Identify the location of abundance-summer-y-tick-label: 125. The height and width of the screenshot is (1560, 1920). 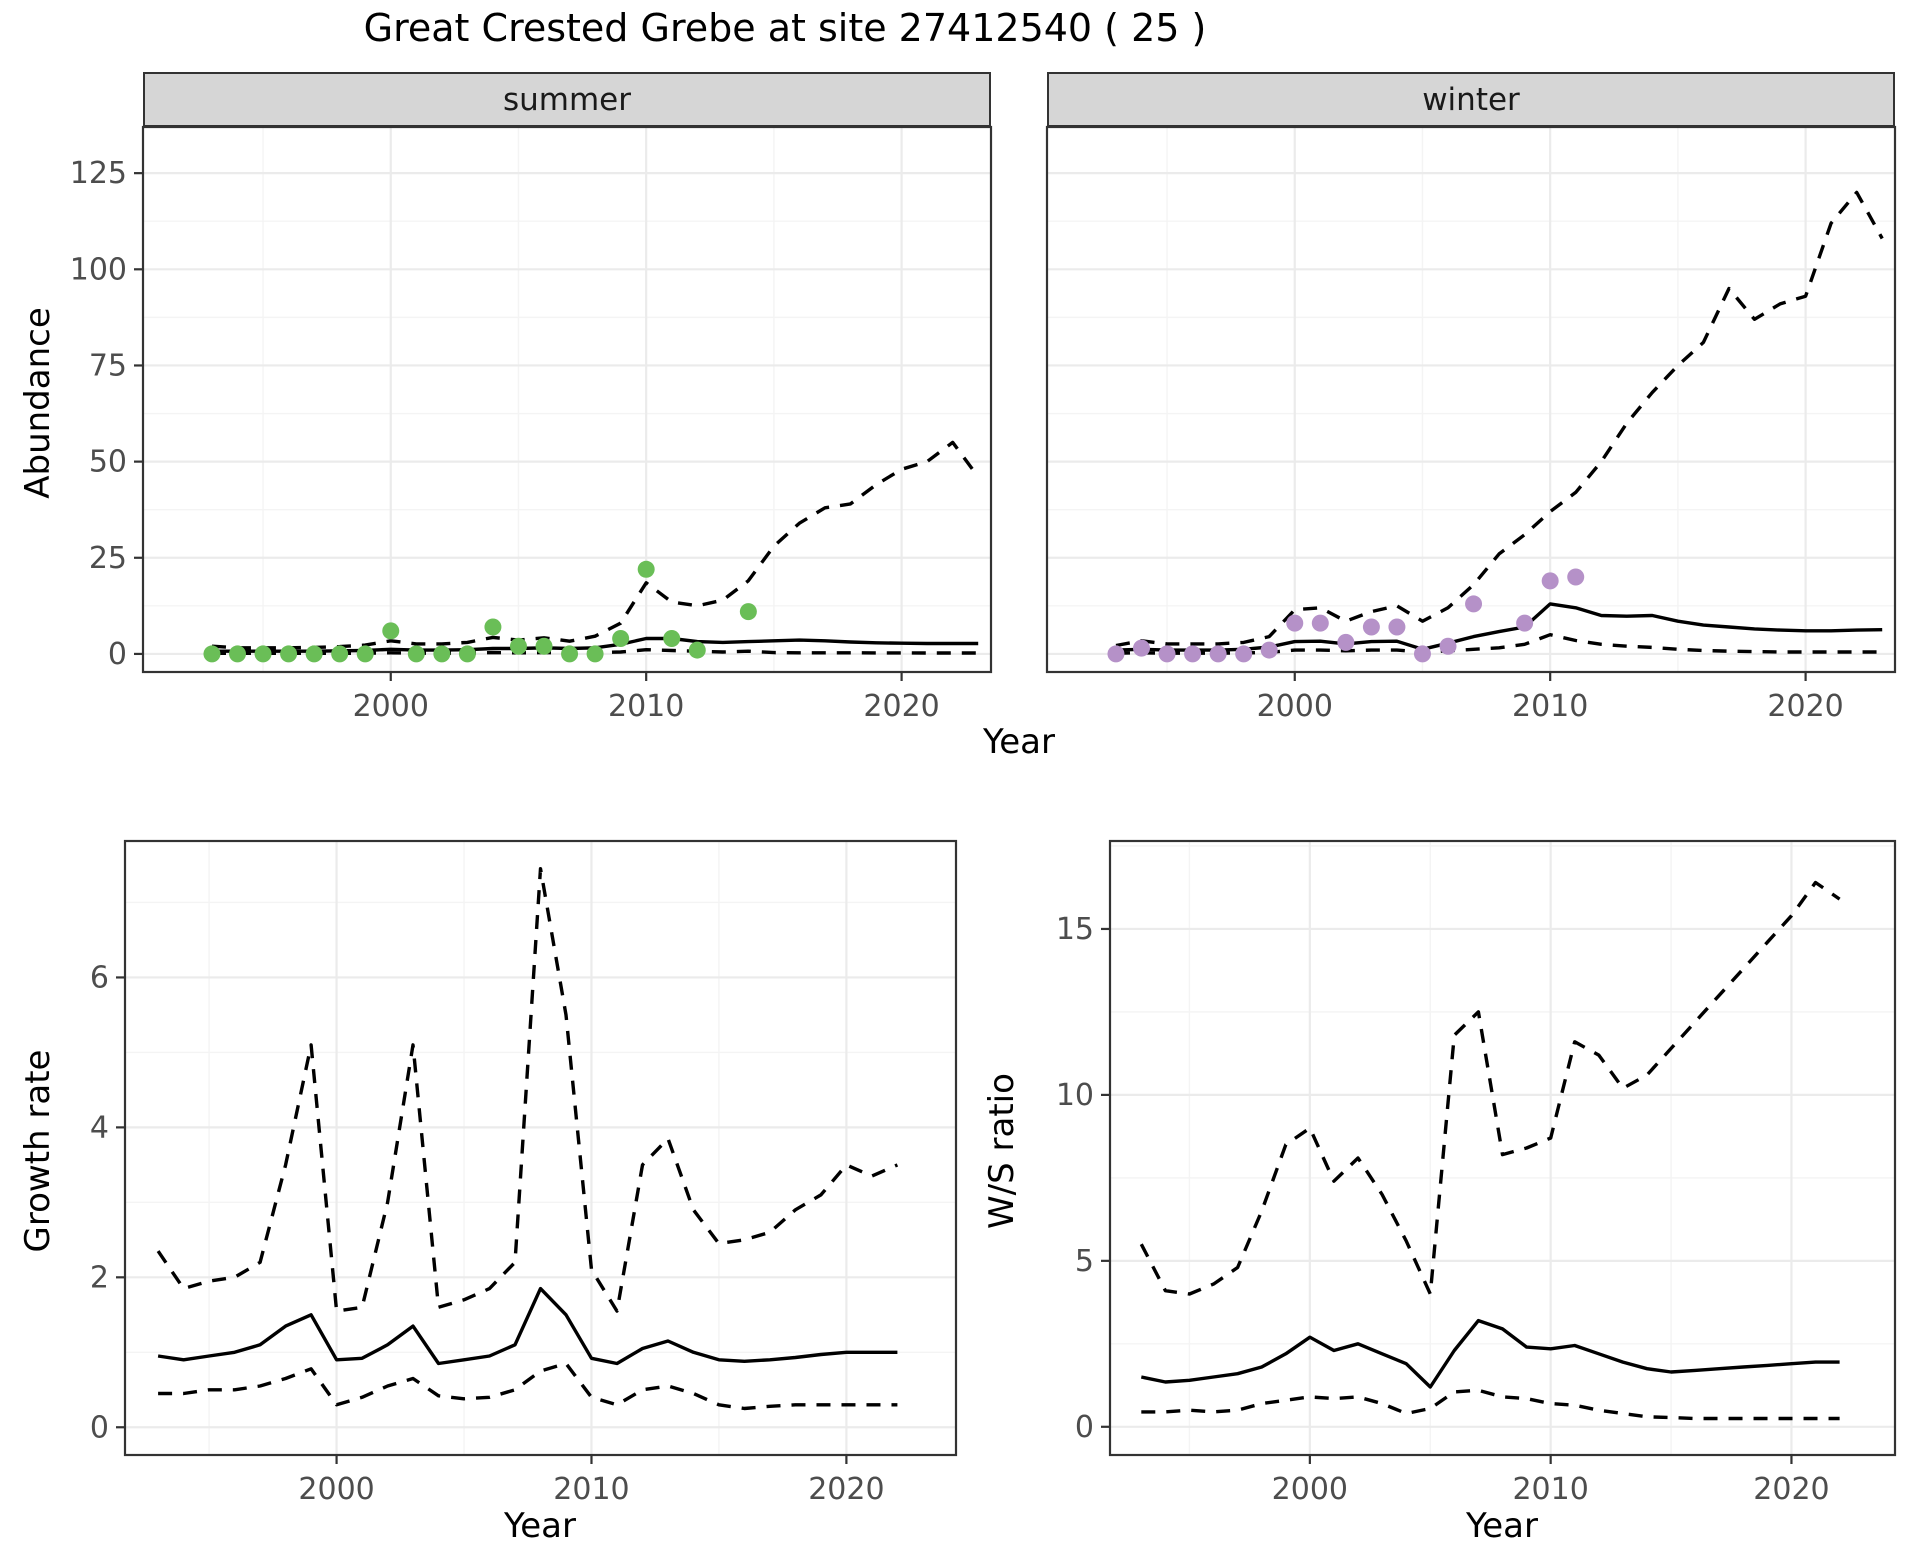
(98, 173).